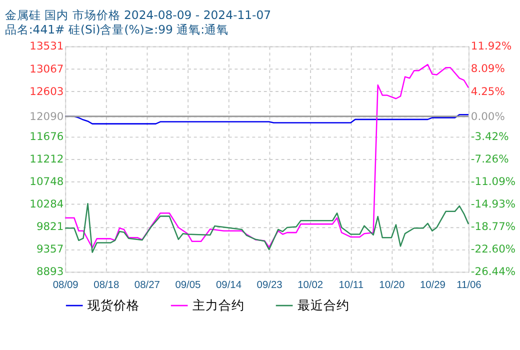 The image size is (520, 350). I want to click on y-tick-label: 10748, so click(47, 181).